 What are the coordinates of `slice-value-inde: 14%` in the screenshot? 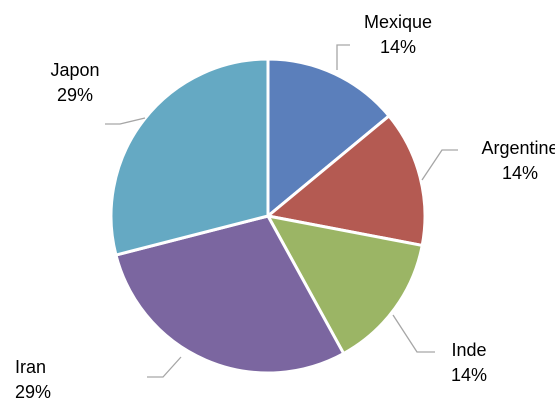 It's located at (469, 375).